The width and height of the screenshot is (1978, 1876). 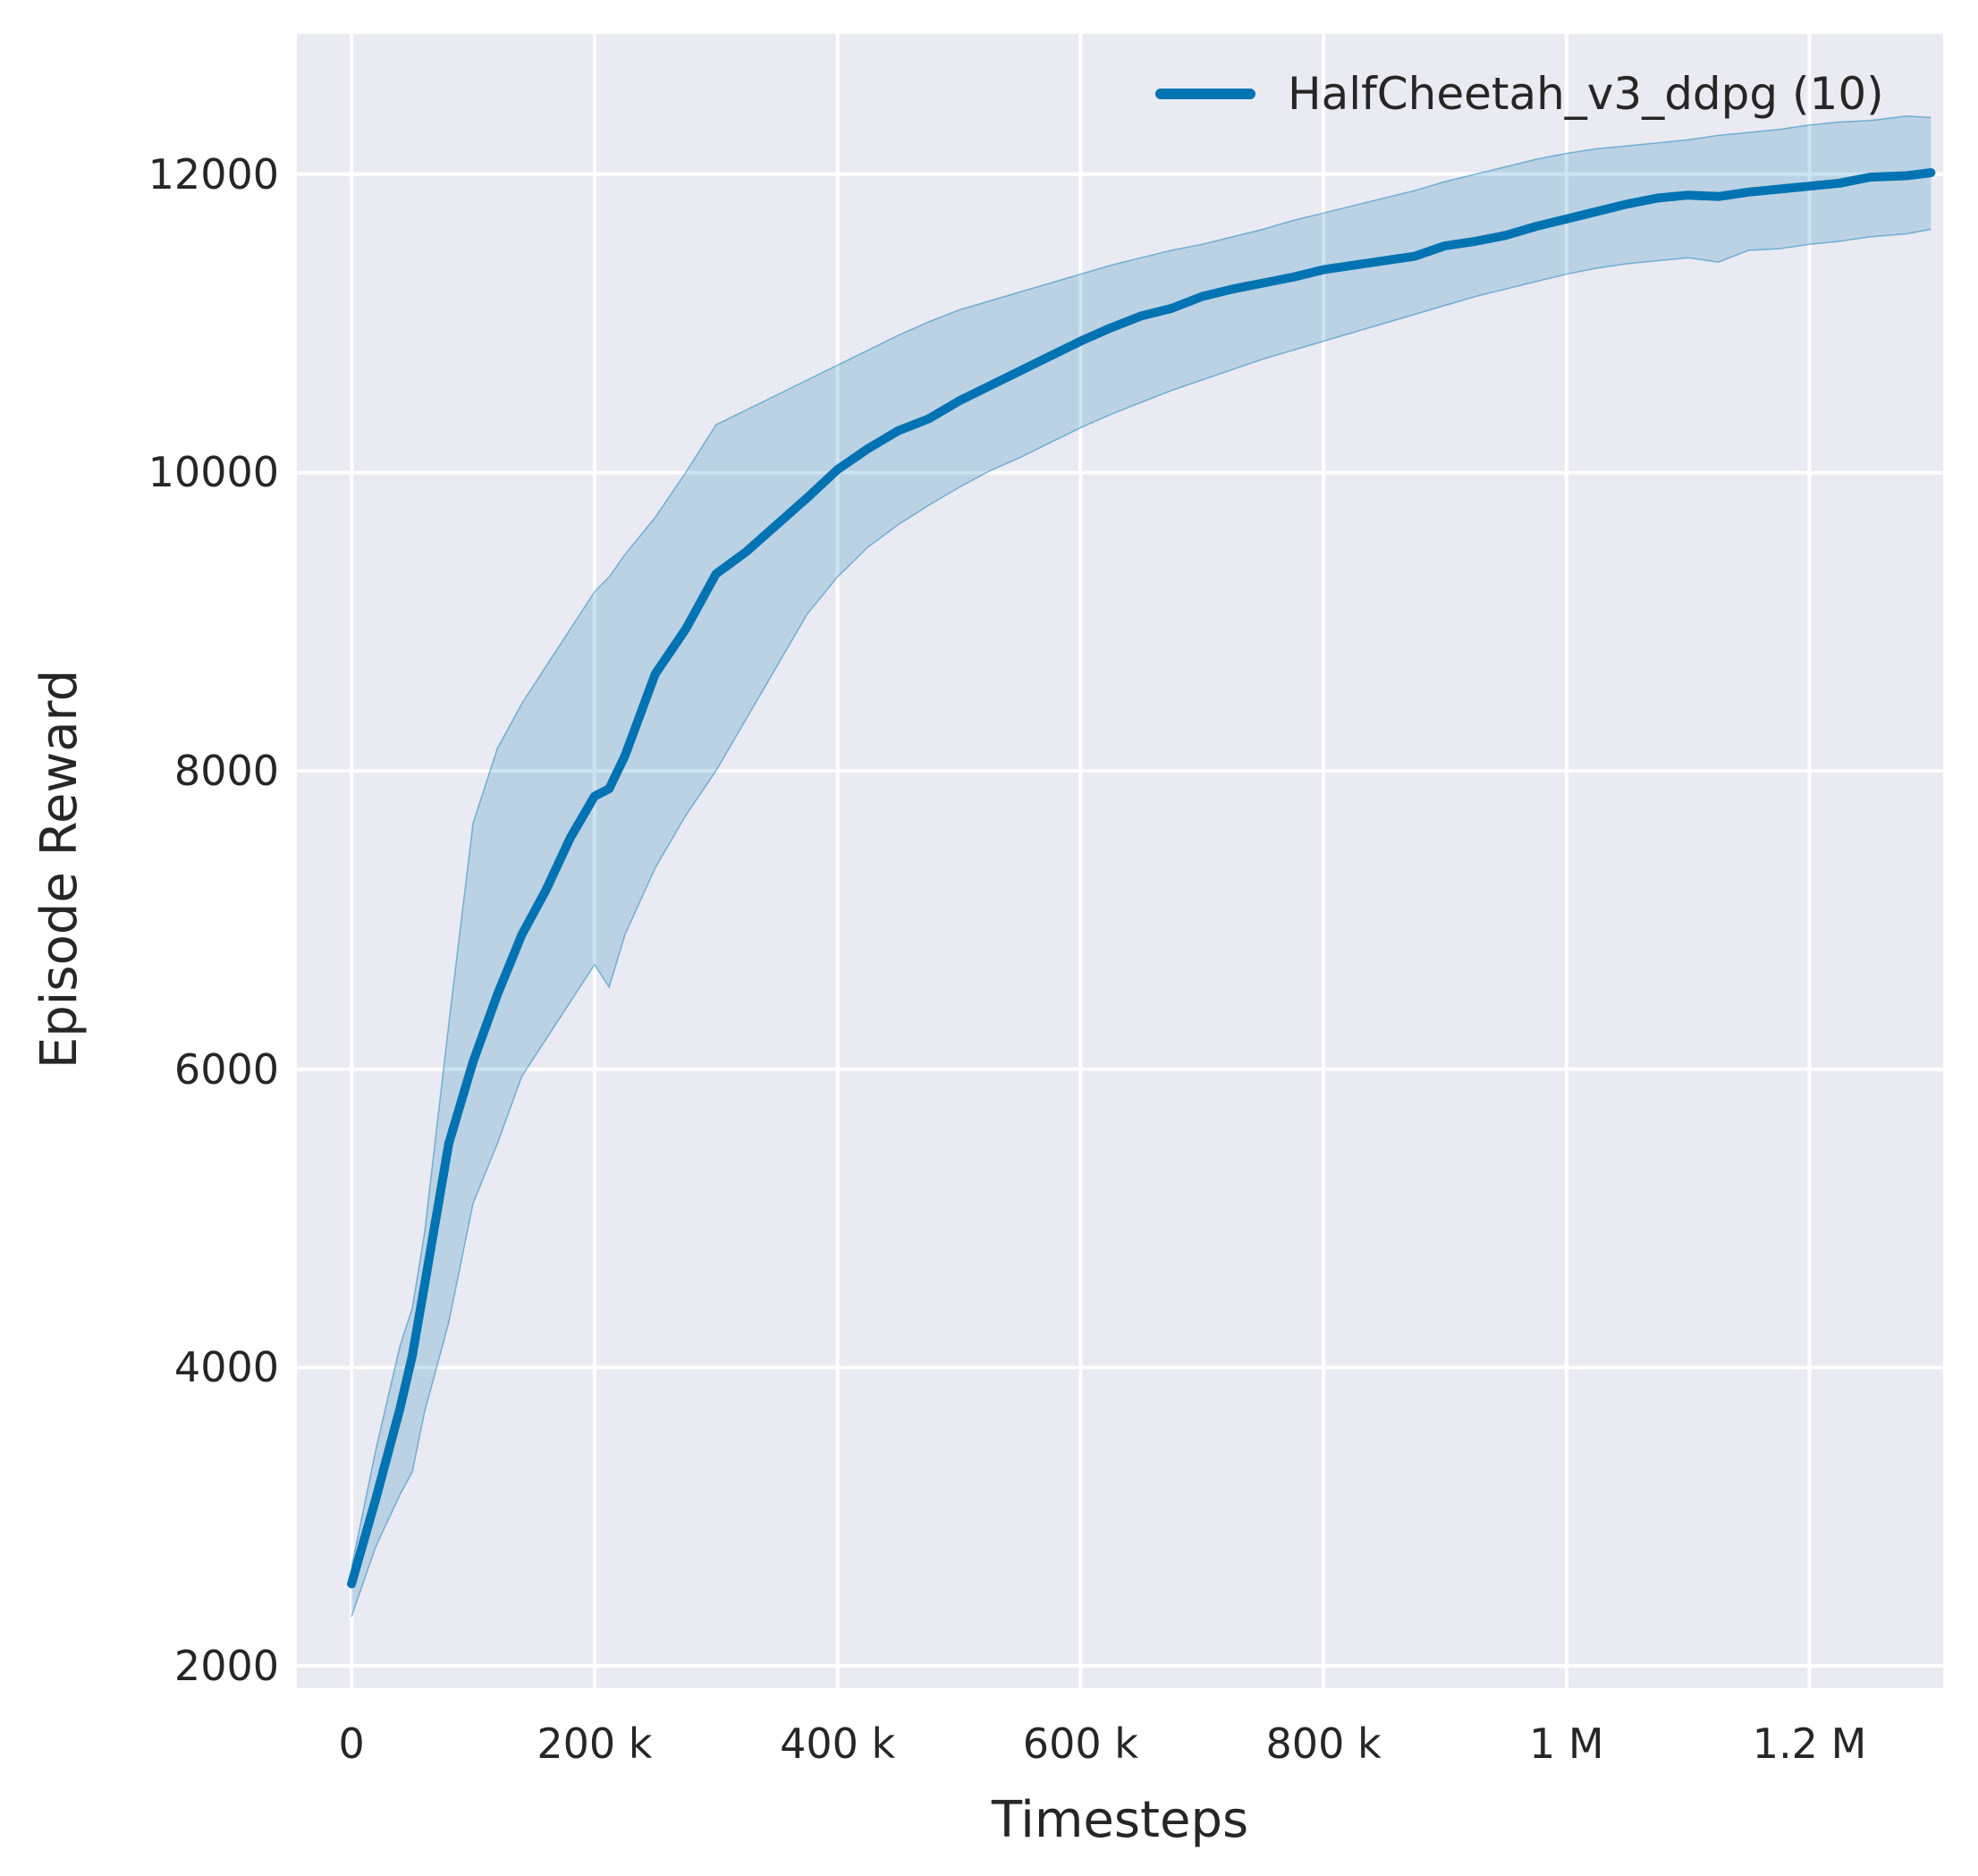 What do you see at coordinates (595, 1744) in the screenshot?
I see `x-tick-label: 200 k` at bounding box center [595, 1744].